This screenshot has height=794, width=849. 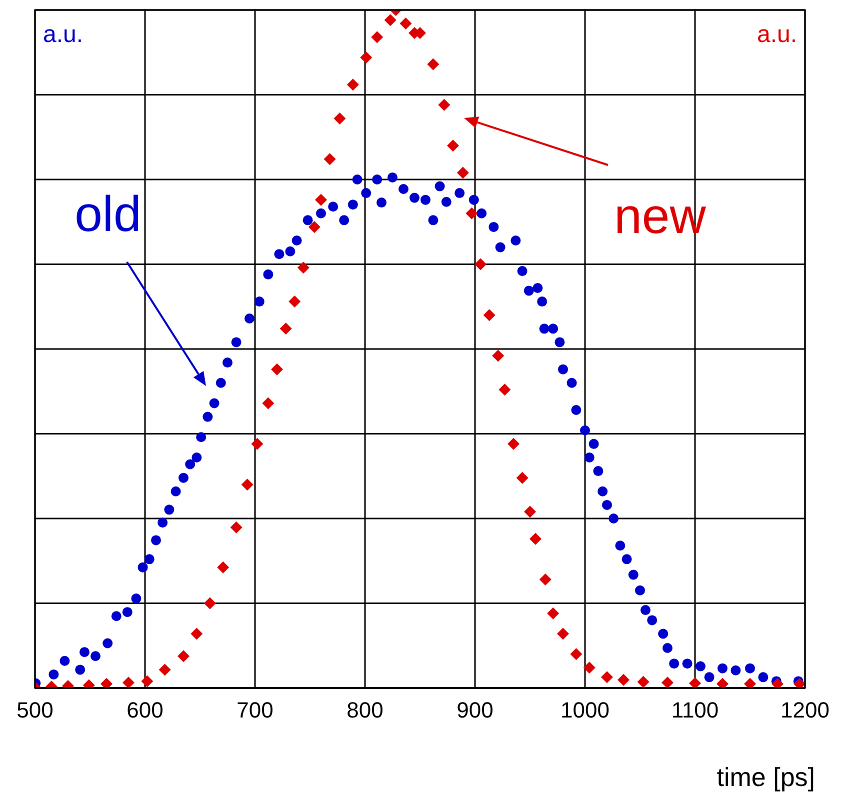 What do you see at coordinates (765, 777) in the screenshot?
I see `x-axis-title: time [ps]` at bounding box center [765, 777].